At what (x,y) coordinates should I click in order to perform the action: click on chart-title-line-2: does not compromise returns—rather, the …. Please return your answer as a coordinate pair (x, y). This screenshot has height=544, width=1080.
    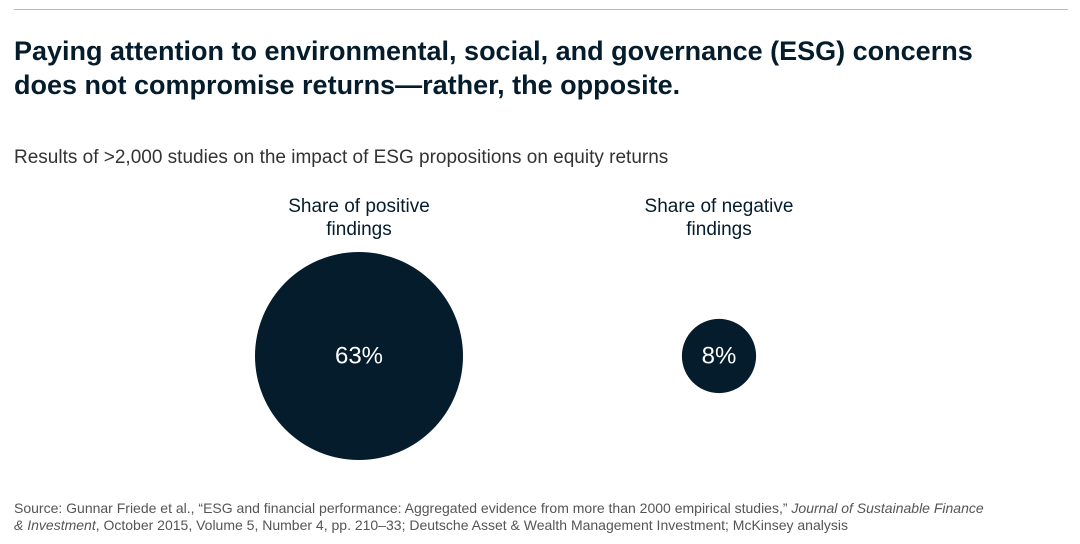
    Looking at the image, I should click on (347, 85).